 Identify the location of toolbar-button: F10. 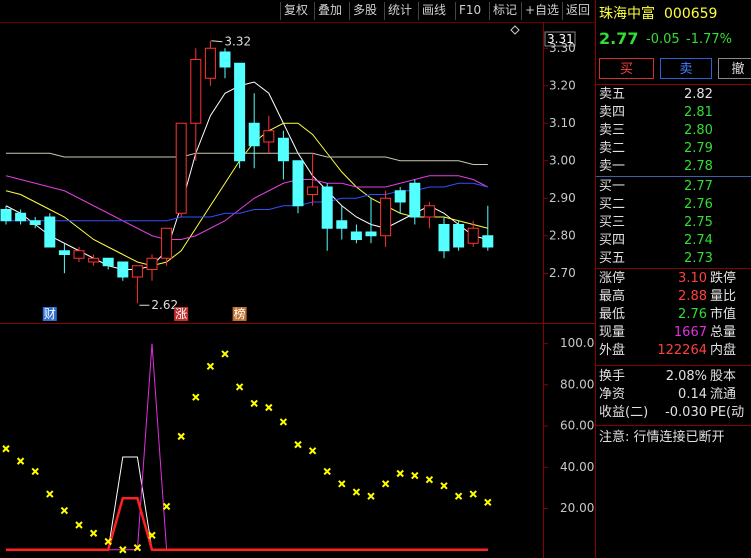
(470, 10).